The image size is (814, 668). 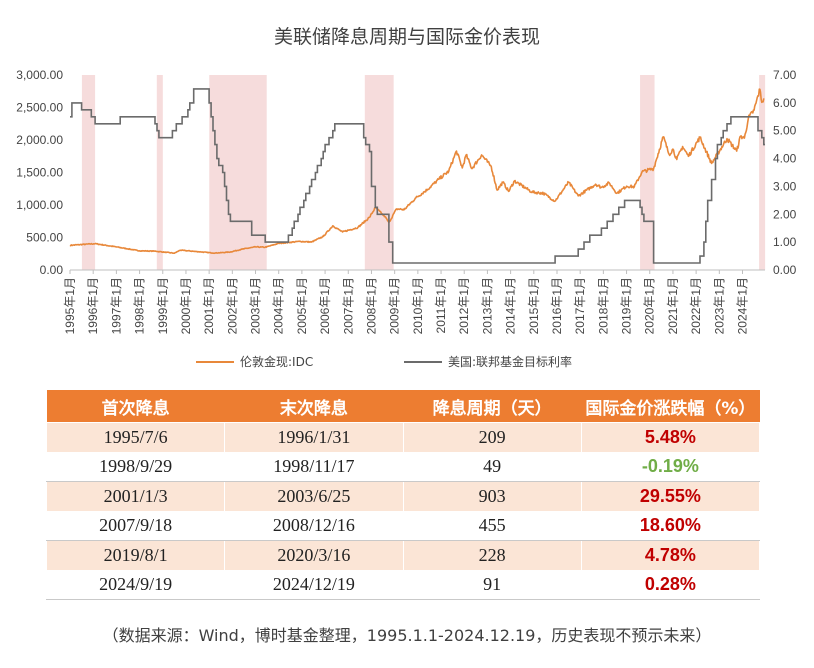 I want to click on x-axis-tick-label: 2007年1月, so click(x=348, y=305).